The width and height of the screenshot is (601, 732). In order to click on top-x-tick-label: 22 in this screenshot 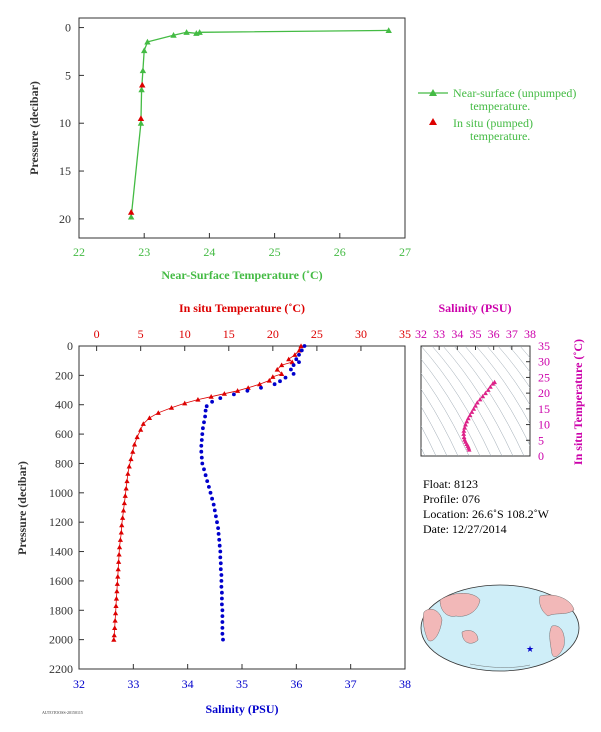, I will do `click(79, 252)`.